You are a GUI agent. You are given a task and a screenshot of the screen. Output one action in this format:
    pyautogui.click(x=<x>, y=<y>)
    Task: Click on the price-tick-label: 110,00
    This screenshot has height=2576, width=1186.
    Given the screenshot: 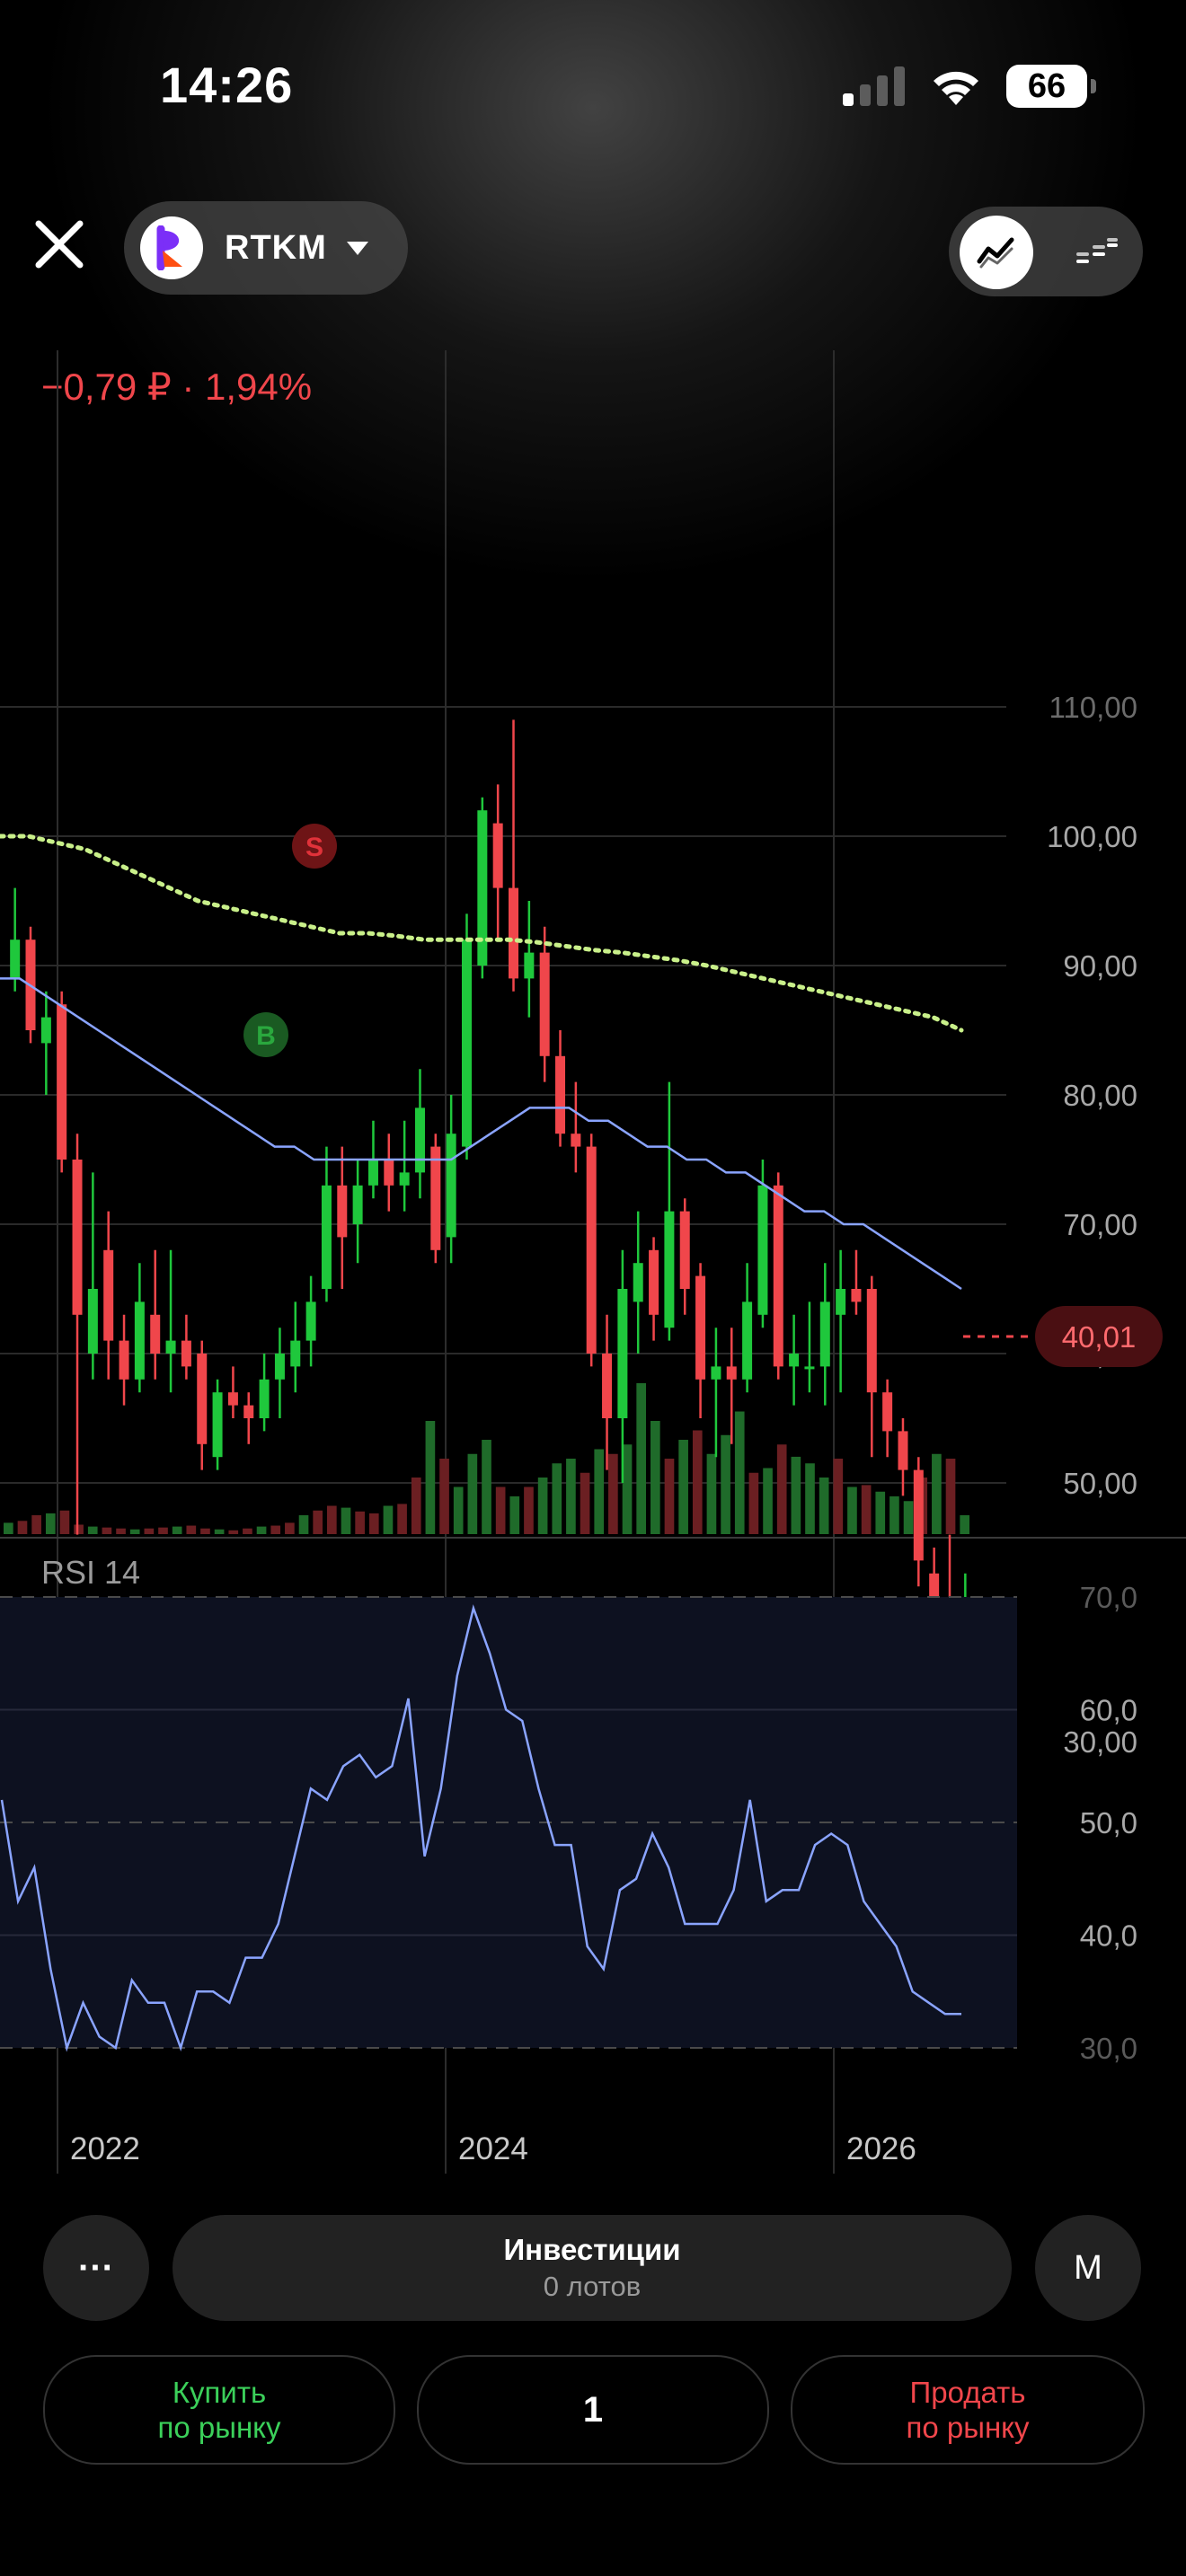 What is the action you would take?
    pyautogui.click(x=1093, y=707)
    